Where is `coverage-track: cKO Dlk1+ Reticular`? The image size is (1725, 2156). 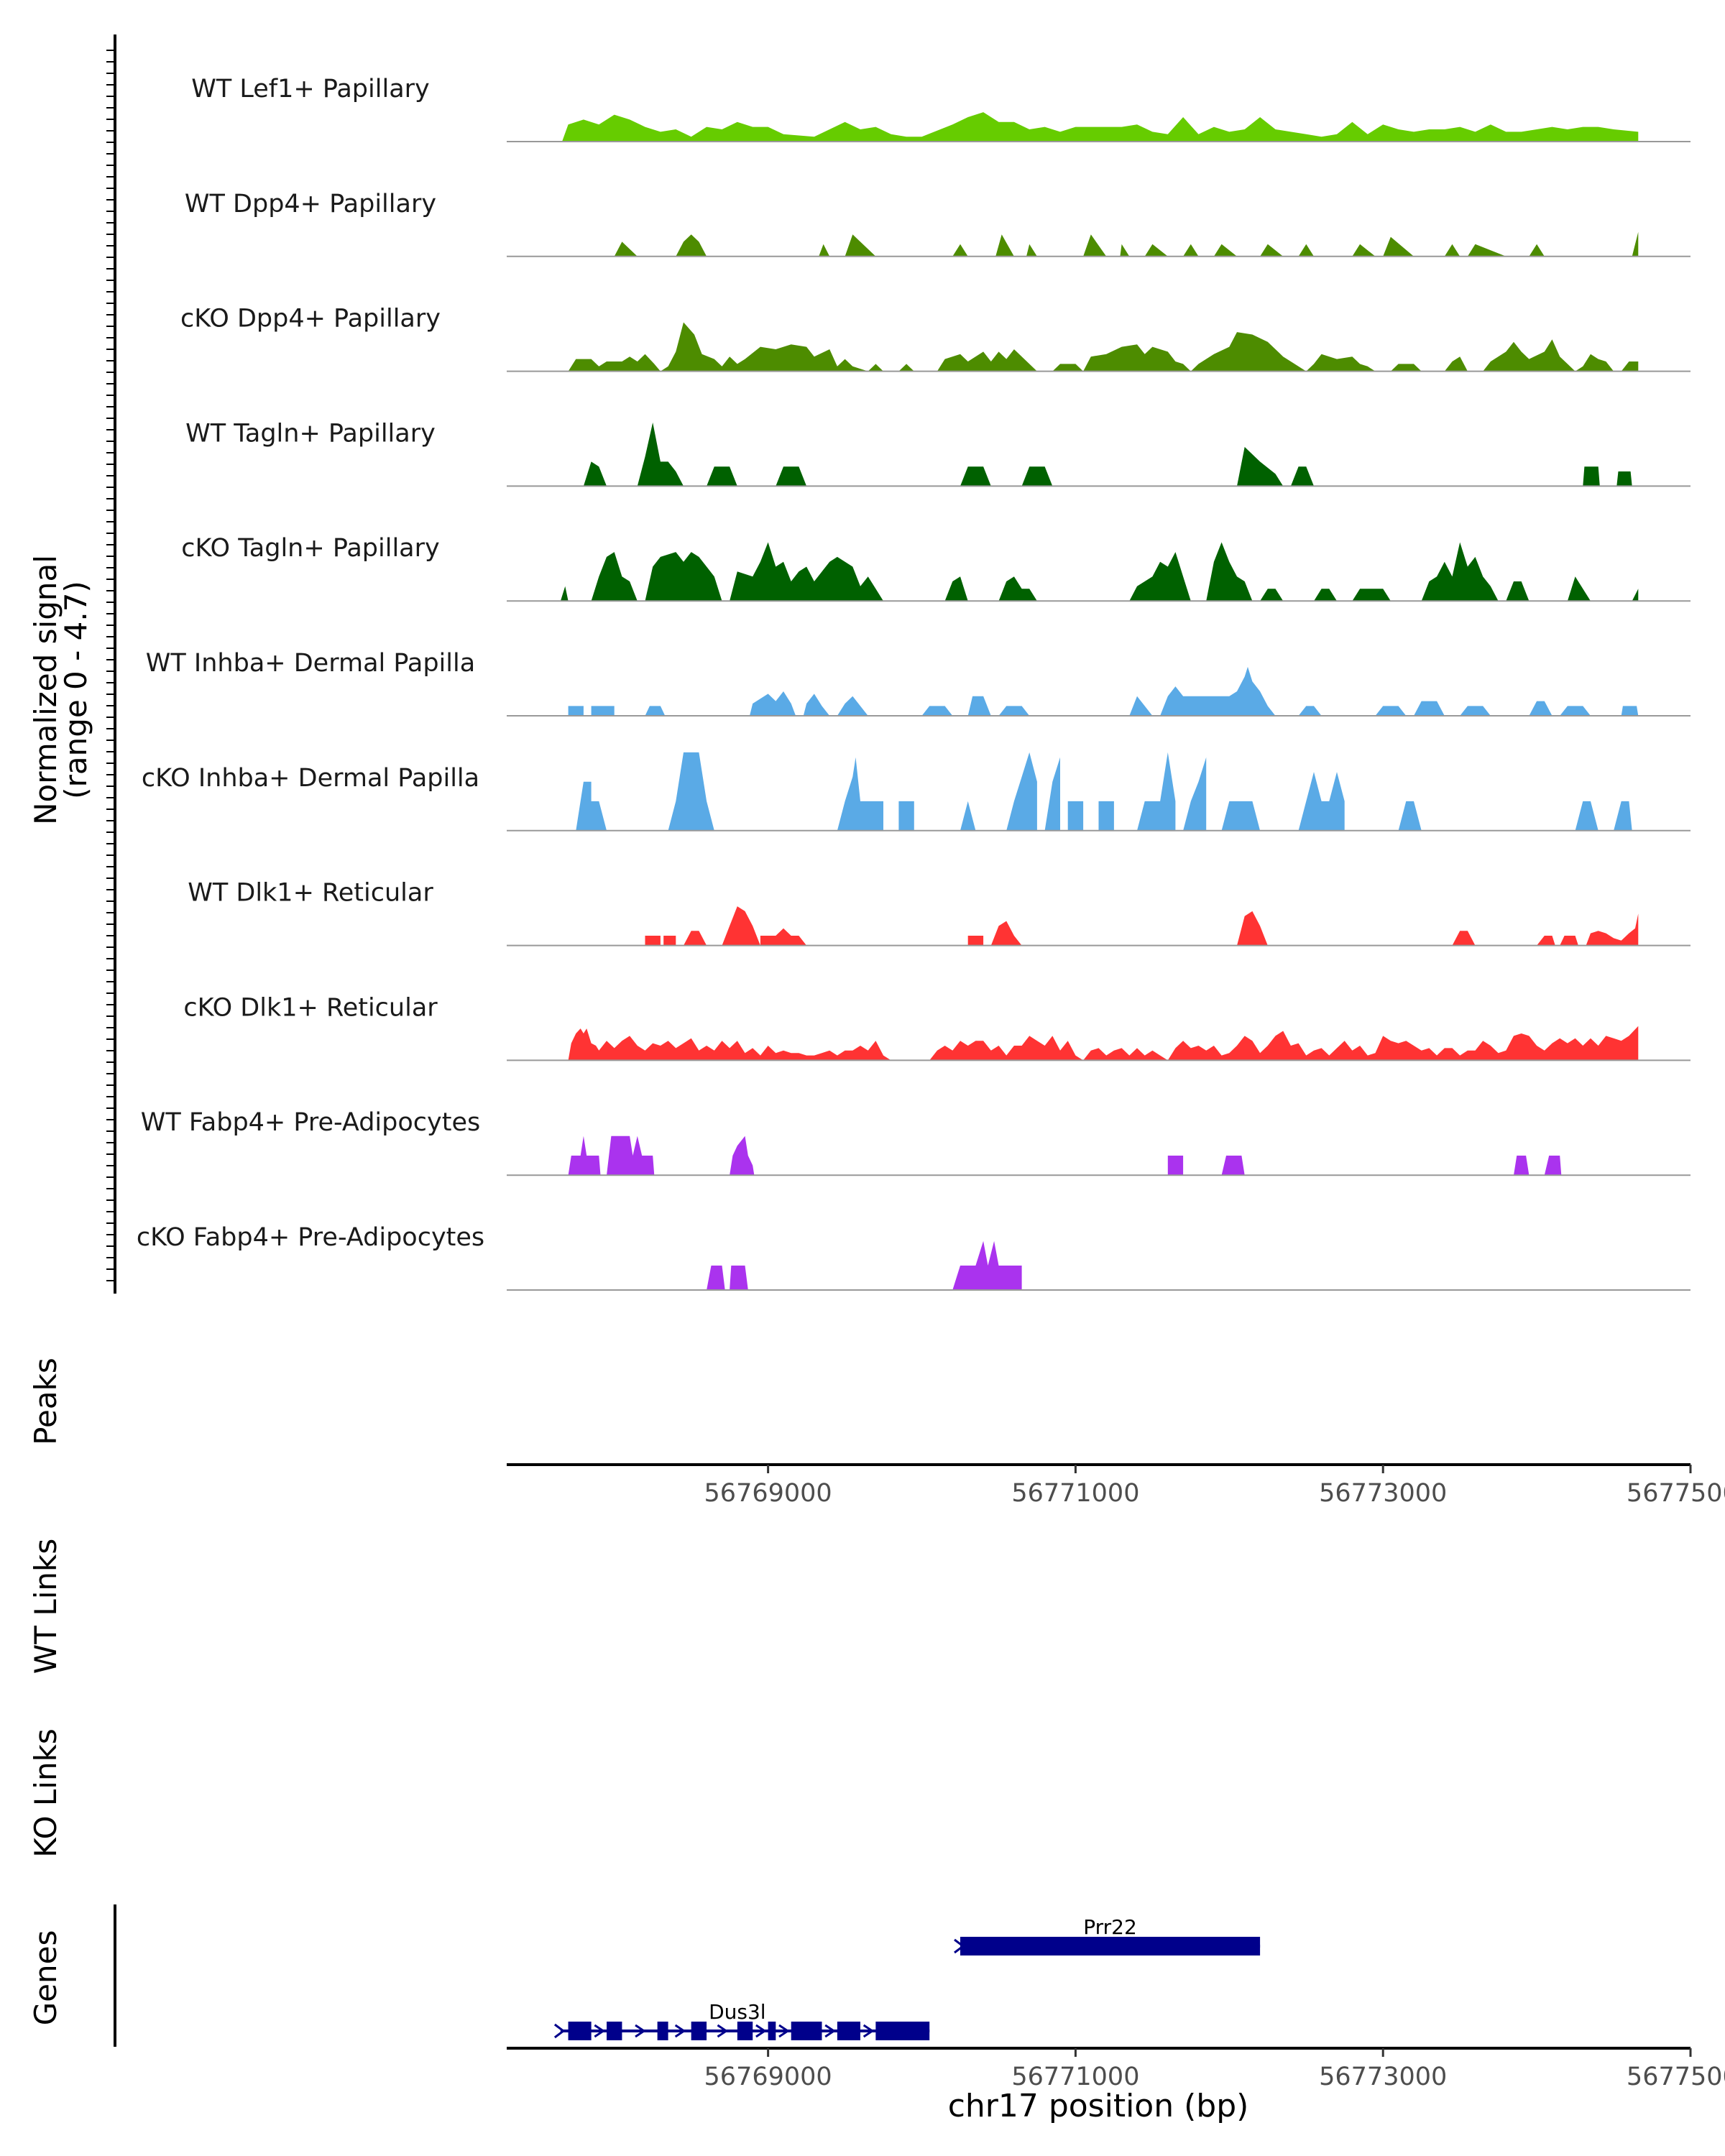
coverage-track: cKO Dlk1+ Reticular is located at coordinates (936, 1027).